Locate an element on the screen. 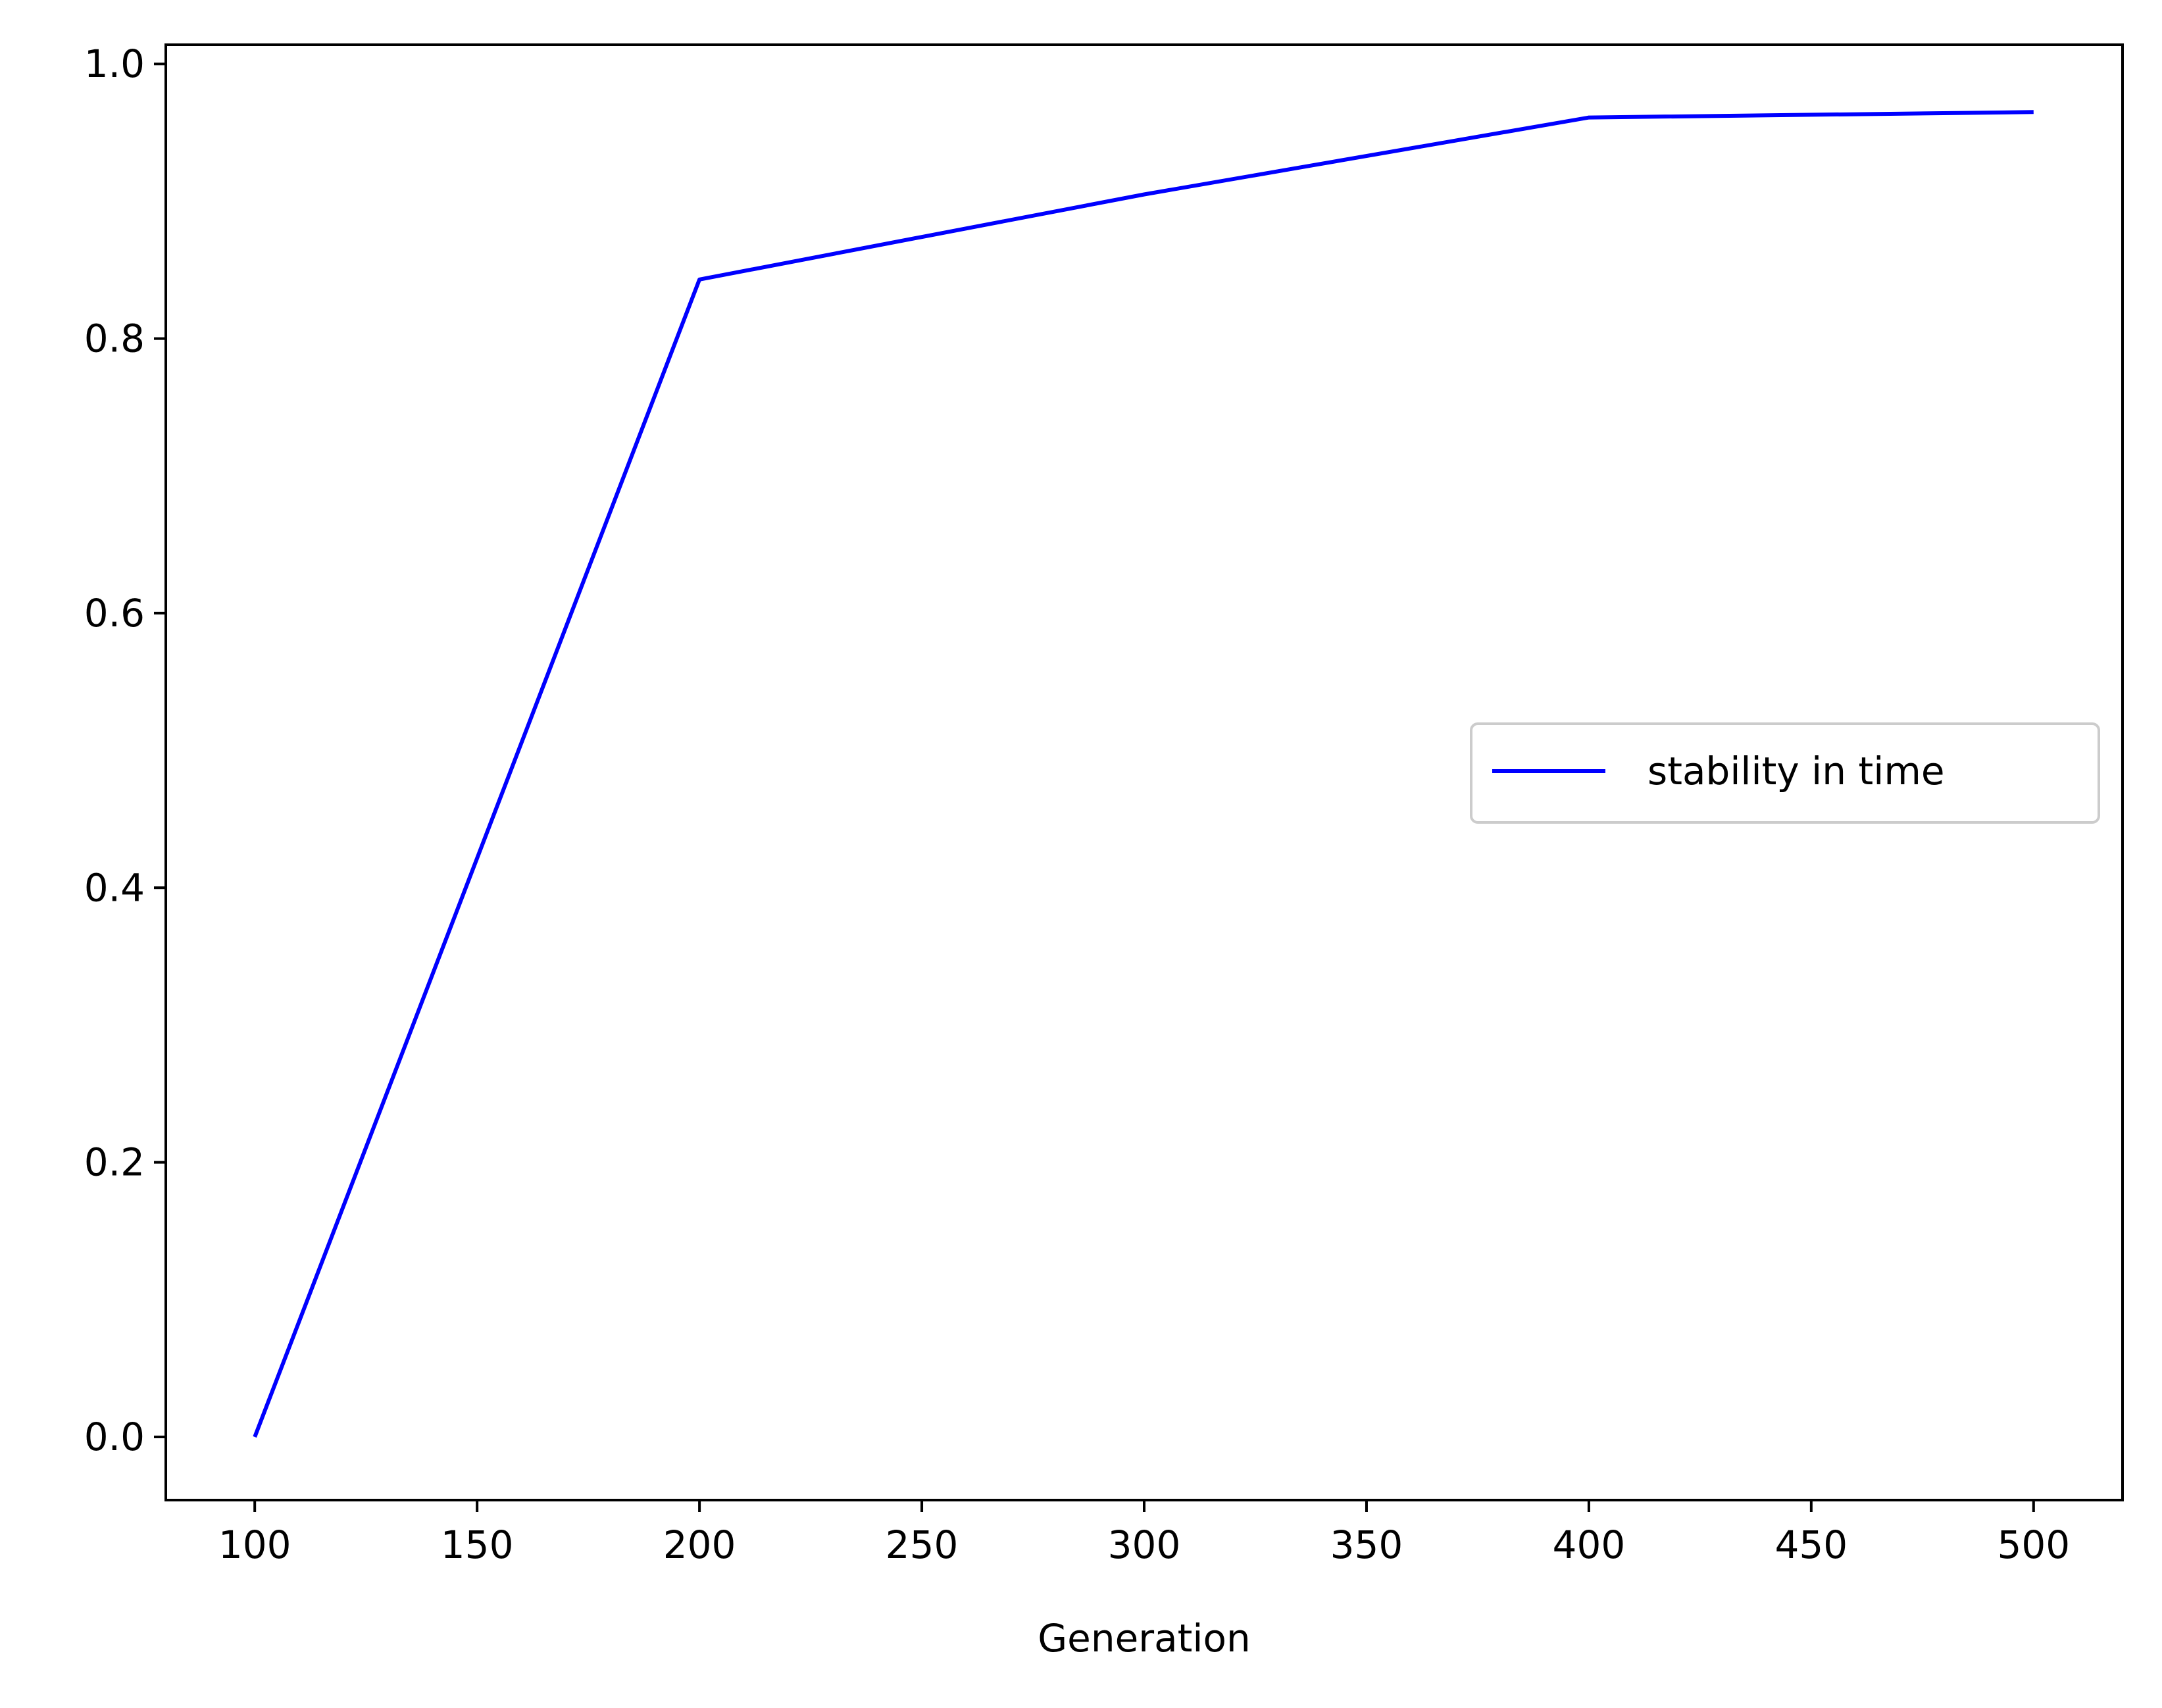  y-tick-label: 0.4 is located at coordinates (115, 887).